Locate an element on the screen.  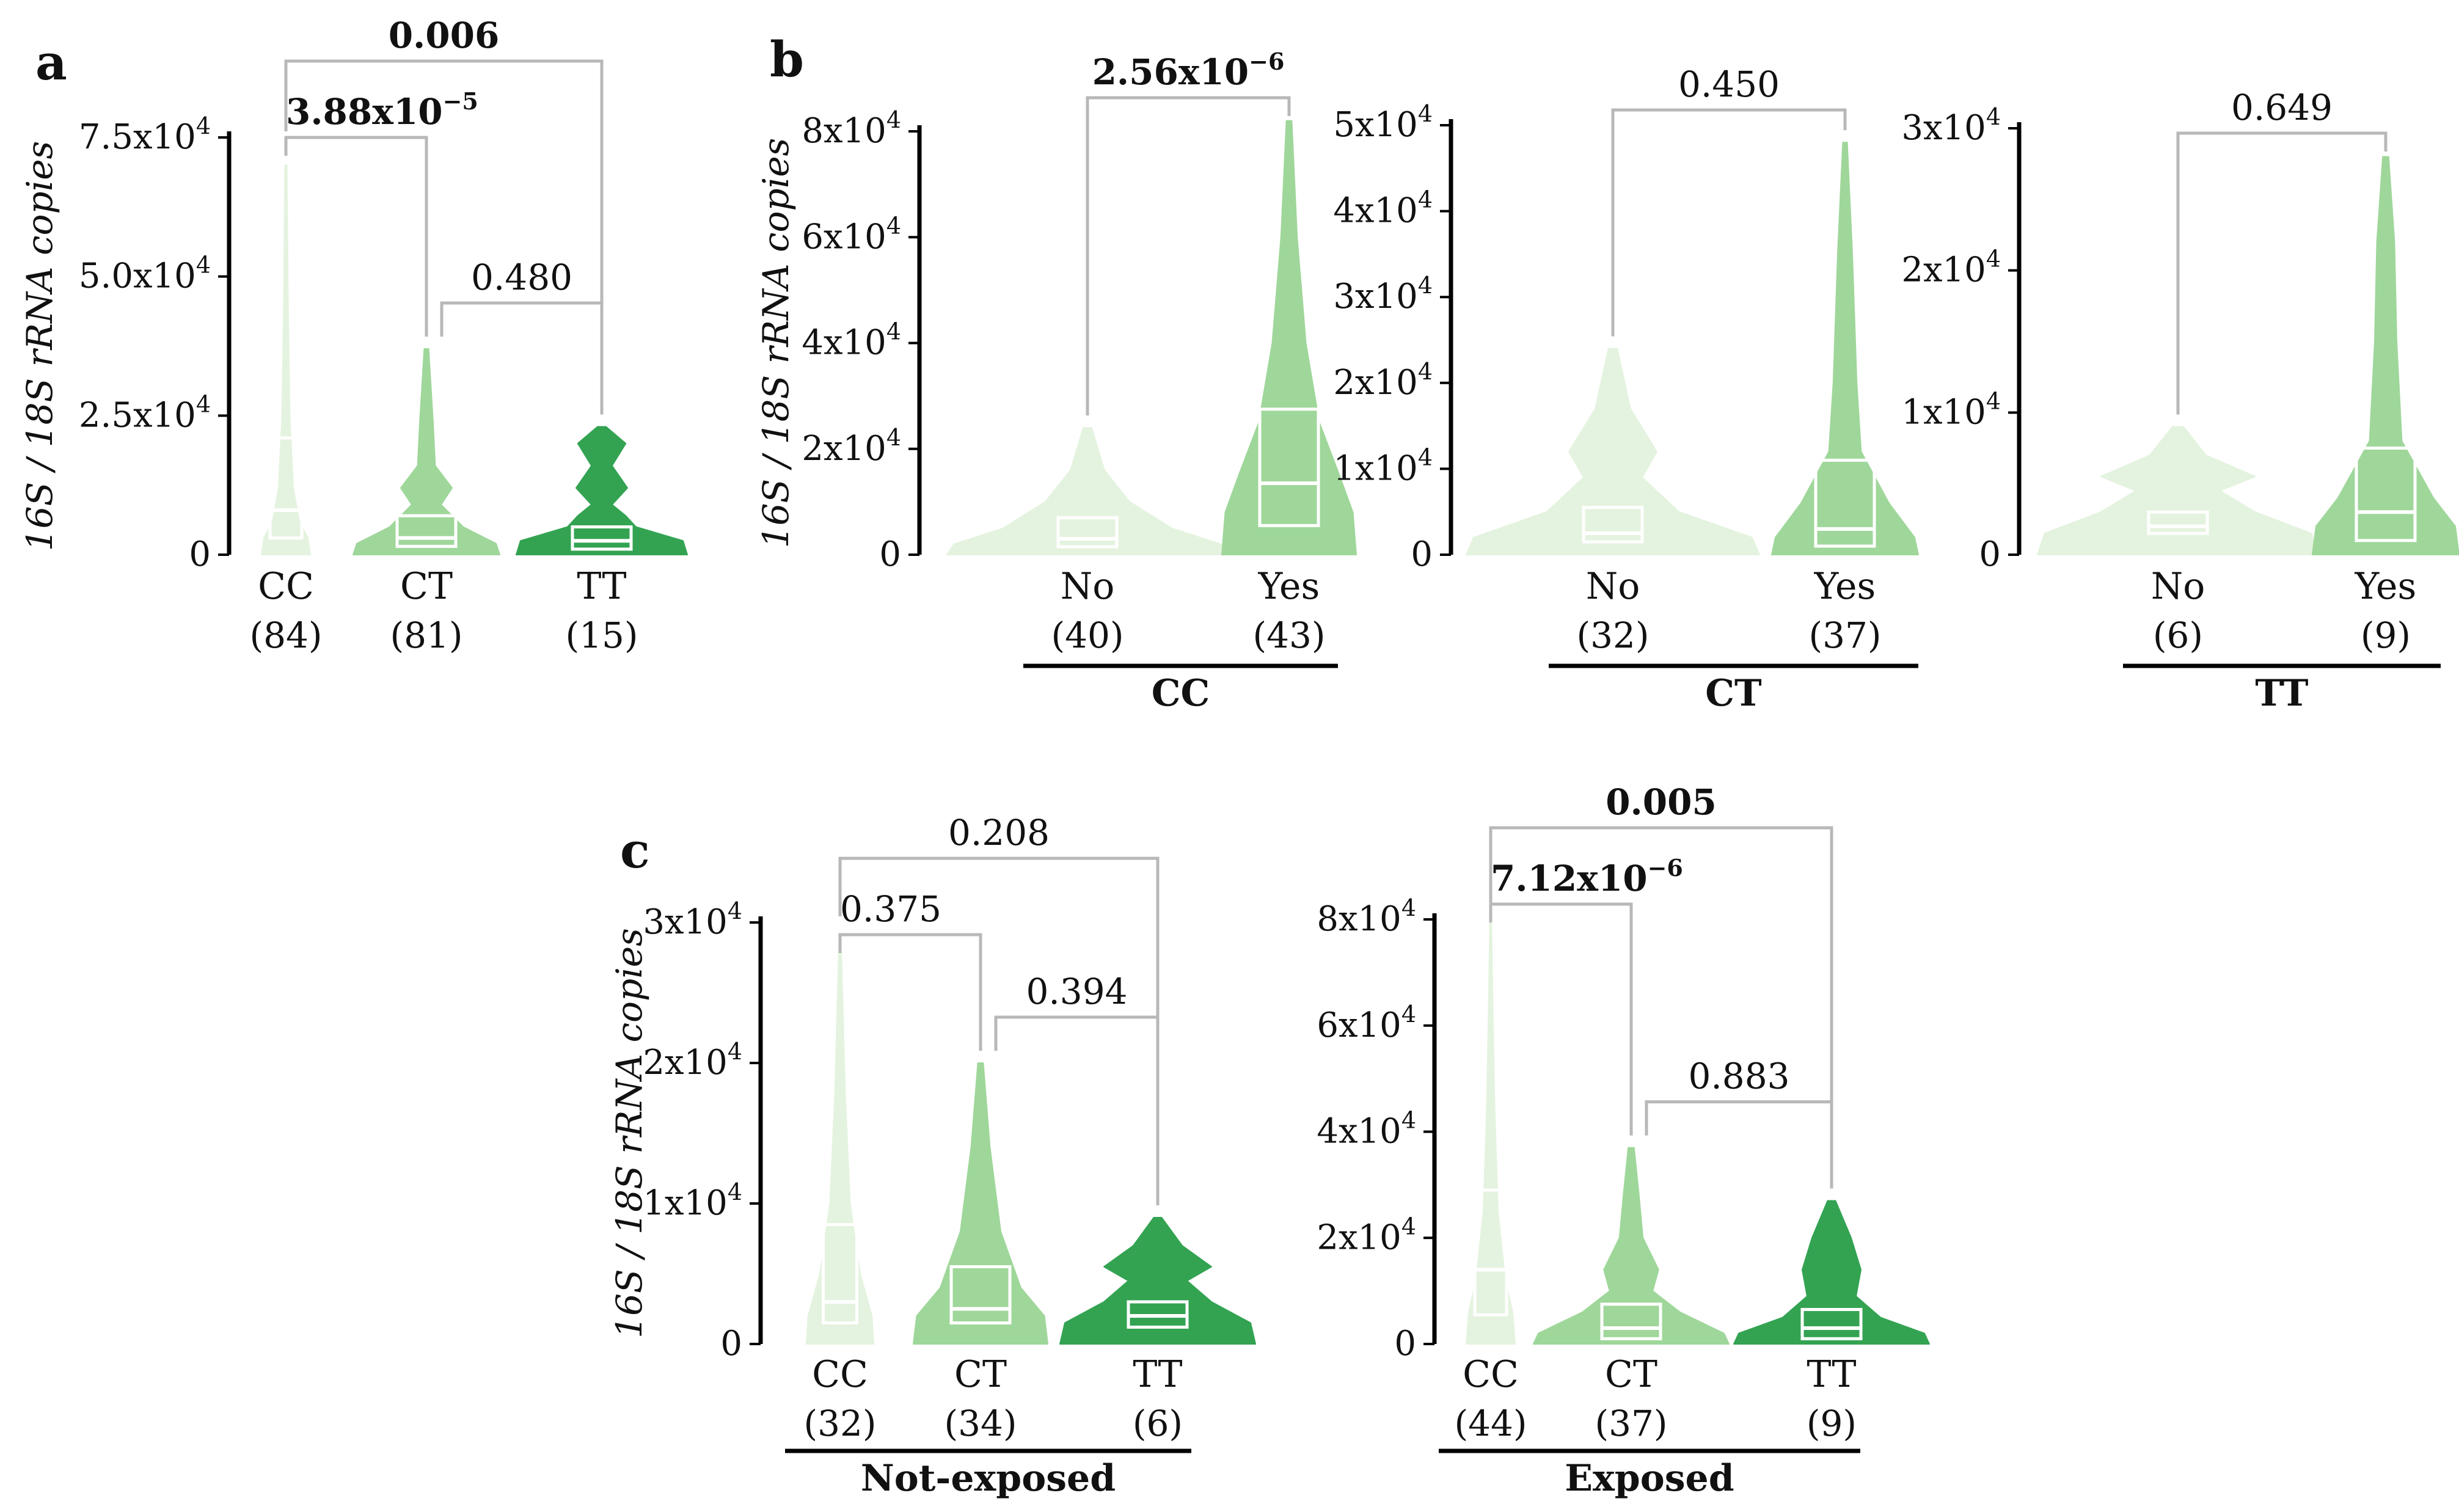
p-value-label: 0.208 is located at coordinates (999, 832).